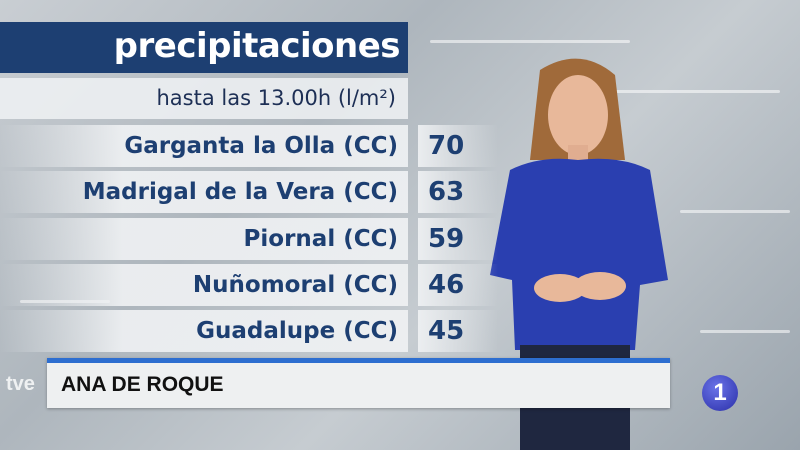 The height and width of the screenshot is (450, 800). I want to click on precipitation-row: Garganta la Olla (CC) 70, so click(250, 146).